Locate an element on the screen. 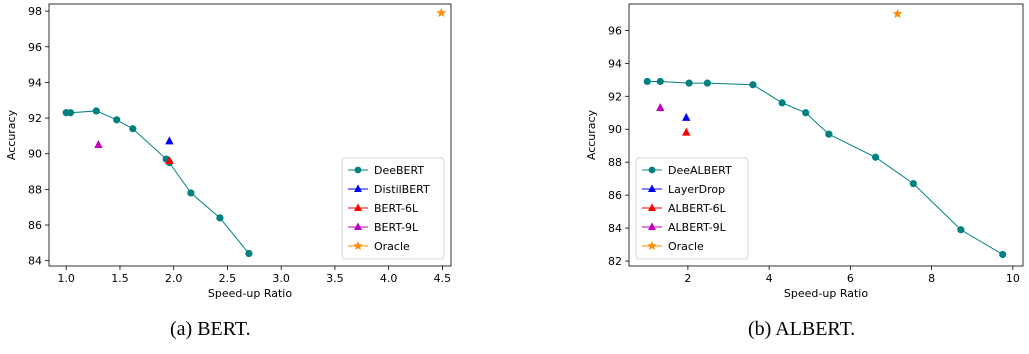 The image size is (1029, 354). legend-label: ALBERT-9L is located at coordinates (697, 227).